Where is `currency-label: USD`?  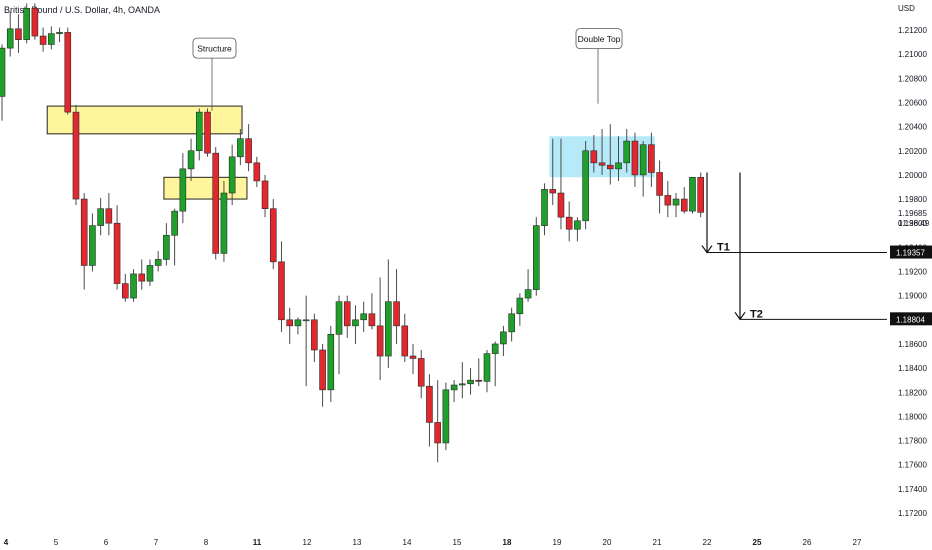
currency-label: USD is located at coordinates (906, 8).